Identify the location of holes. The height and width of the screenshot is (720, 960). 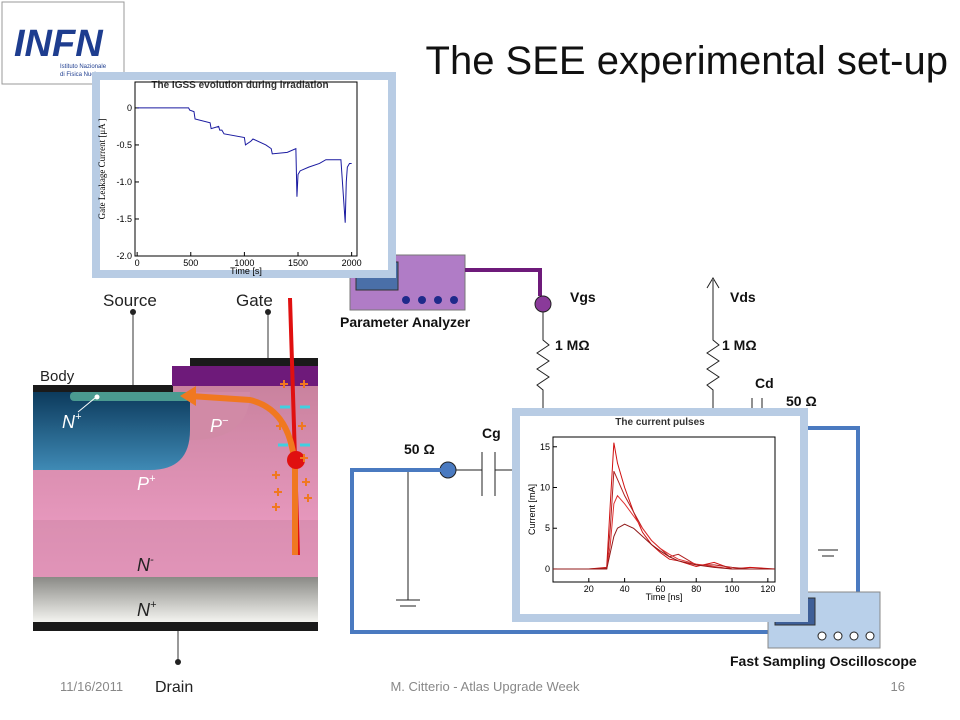
(292, 445).